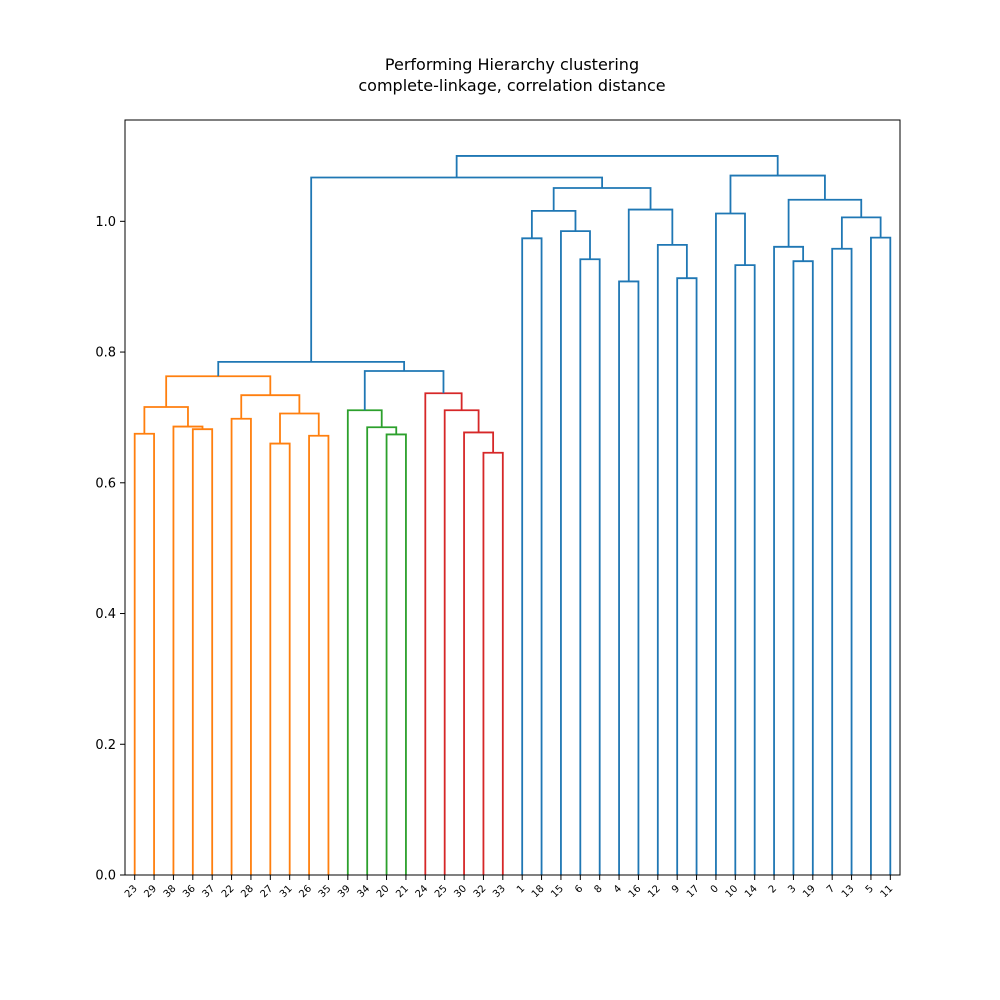 The height and width of the screenshot is (1000, 1000). Describe the element at coordinates (618, 889) in the screenshot. I see `leaf-label: 4` at that location.